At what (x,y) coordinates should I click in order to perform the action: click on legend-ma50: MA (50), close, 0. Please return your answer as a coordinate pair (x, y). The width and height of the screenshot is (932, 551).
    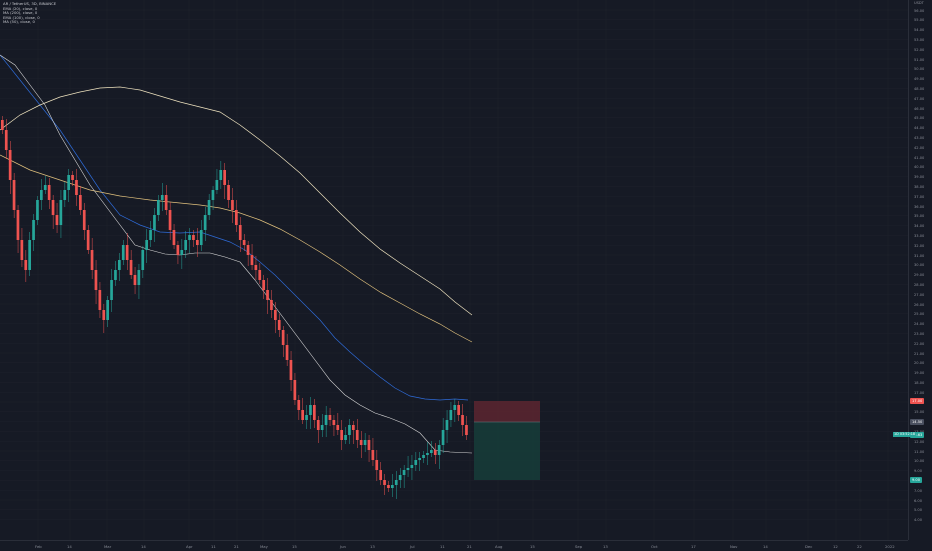
    Looking at the image, I should click on (19, 22).